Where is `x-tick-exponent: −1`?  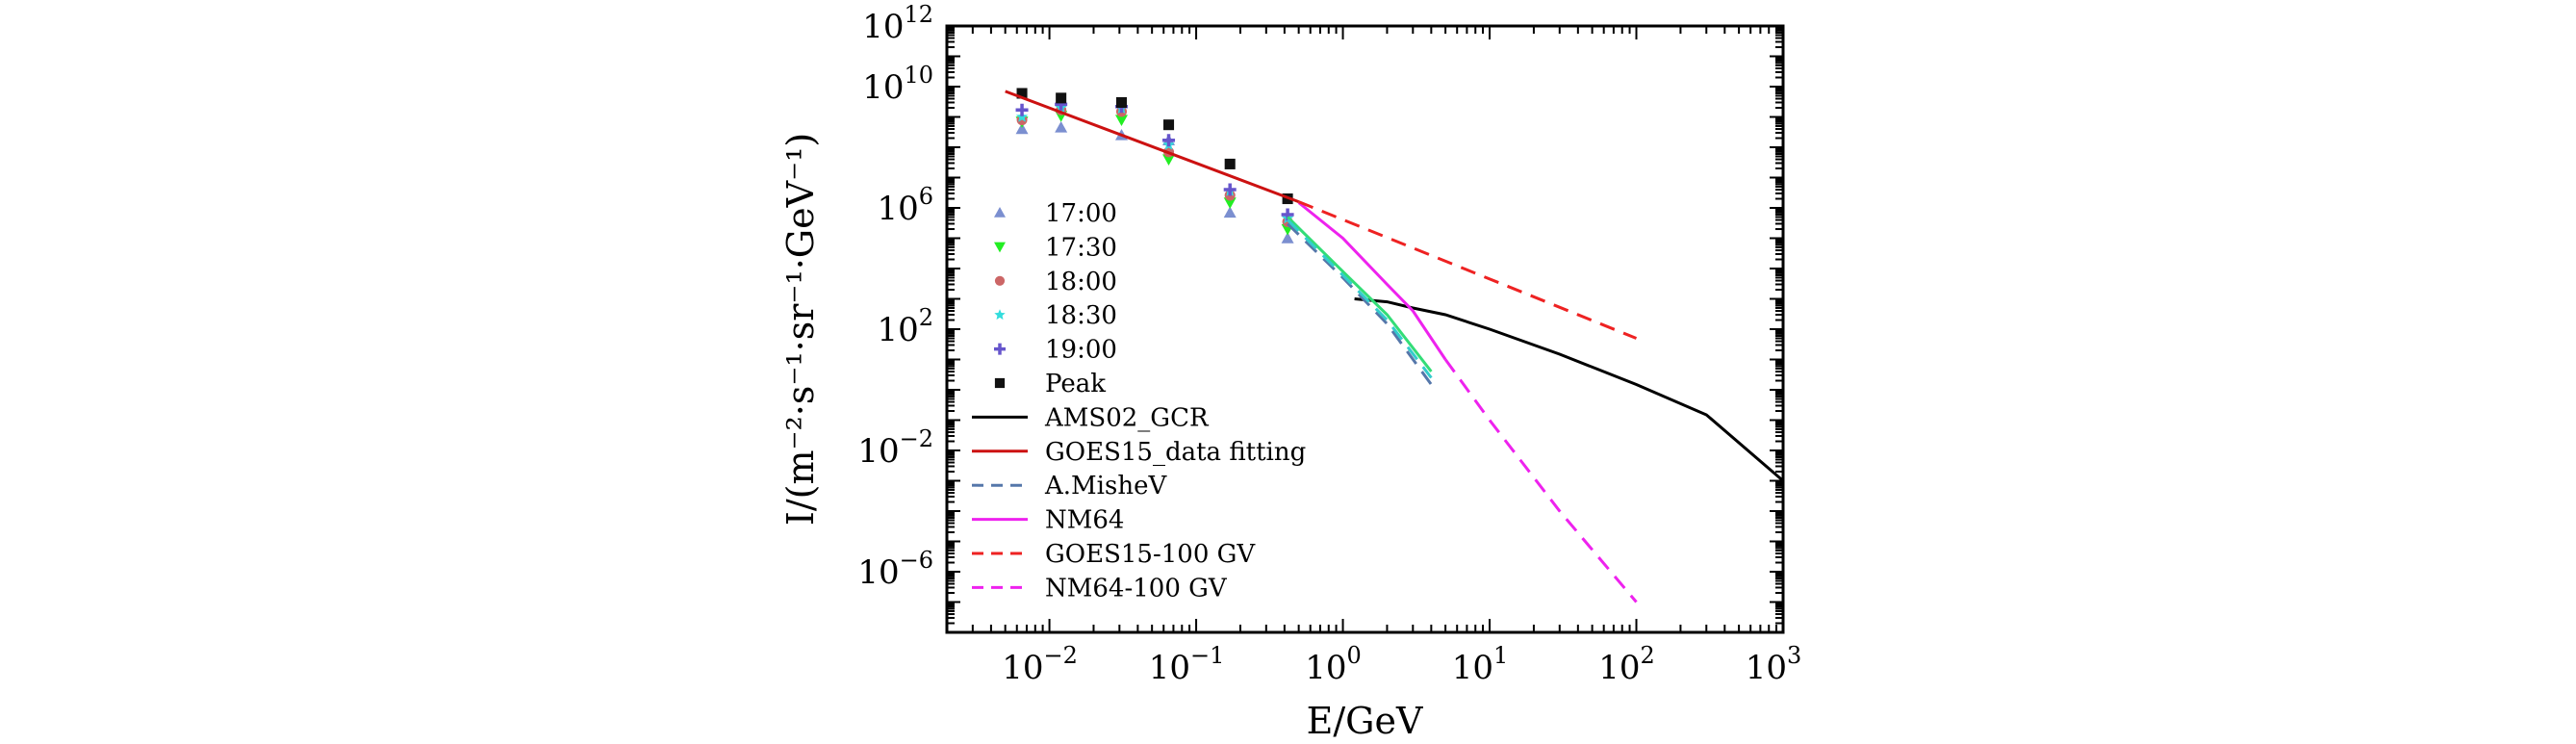
x-tick-exponent: −1 is located at coordinates (1207, 655).